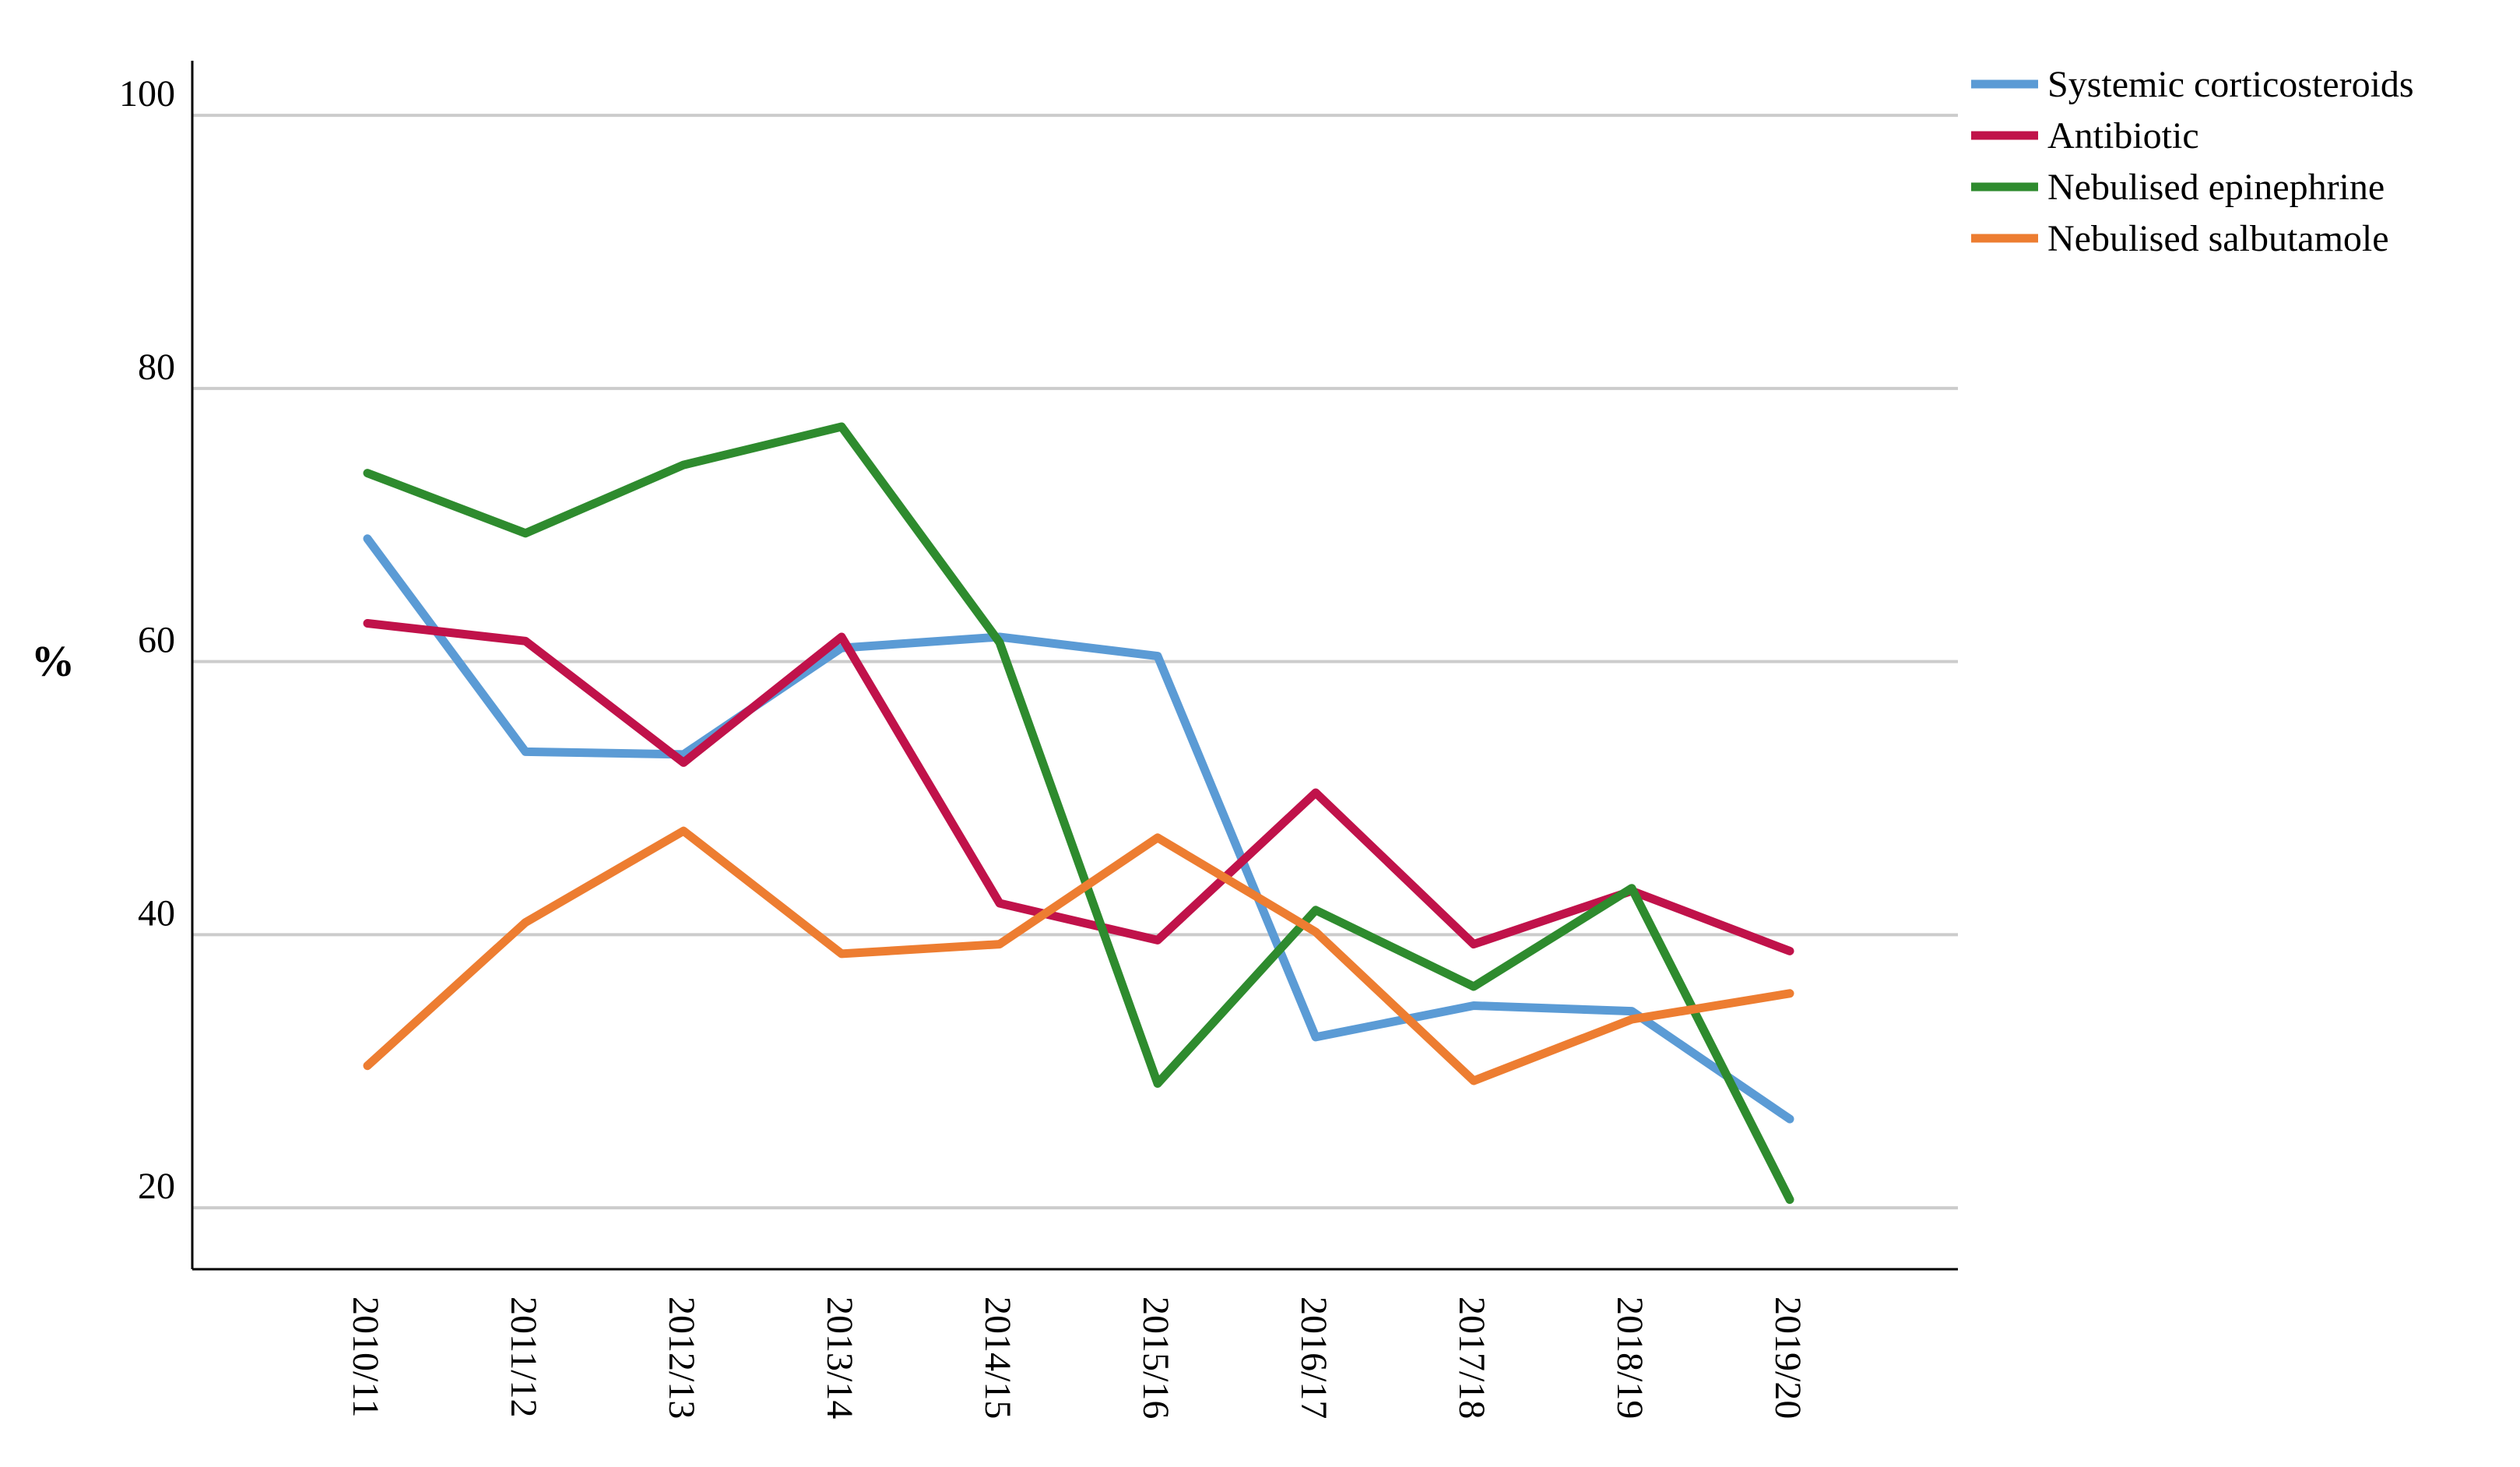 The width and height of the screenshot is (2520, 1467). I want to click on x-tick-label: 2012/13, so click(682, 1357).